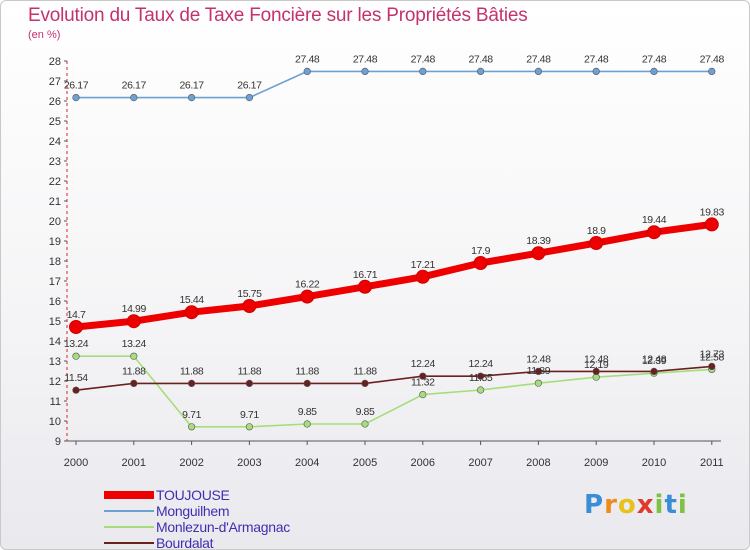 This screenshot has height=550, width=750. I want to click on data-label: 11.55, so click(481, 378).